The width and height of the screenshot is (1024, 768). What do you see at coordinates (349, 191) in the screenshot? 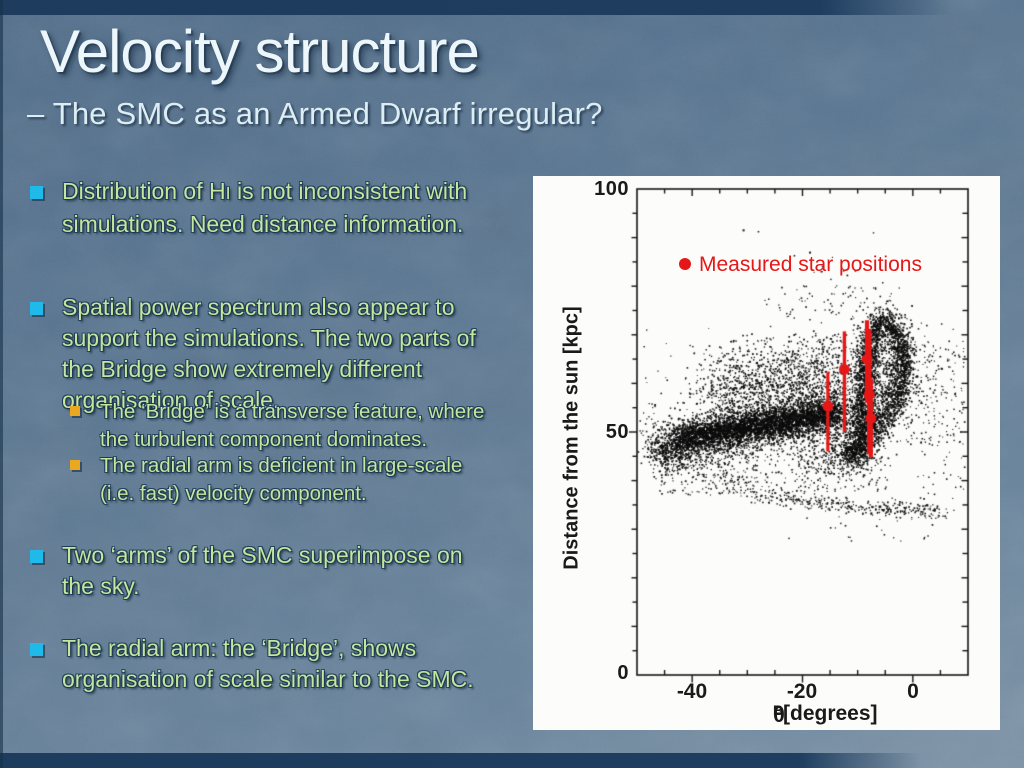
I see `bullet-1-line1-post: is not inconsistent with` at bounding box center [349, 191].